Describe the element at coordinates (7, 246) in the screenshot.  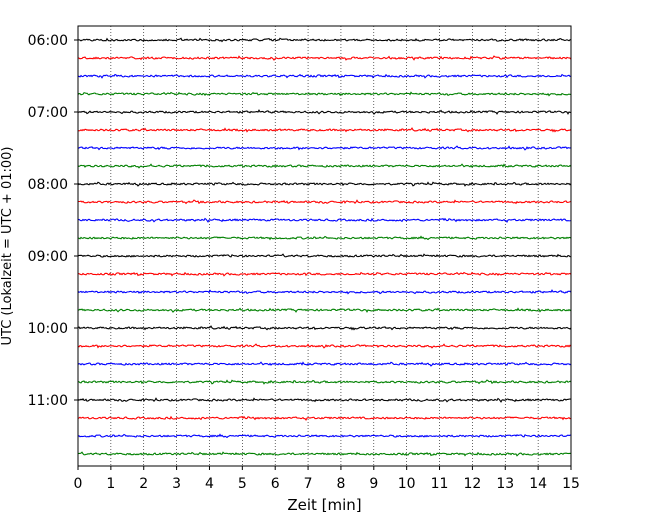
I see `y-axis-label: UTC (Lokalzeit = UTC + 01:00)` at that location.